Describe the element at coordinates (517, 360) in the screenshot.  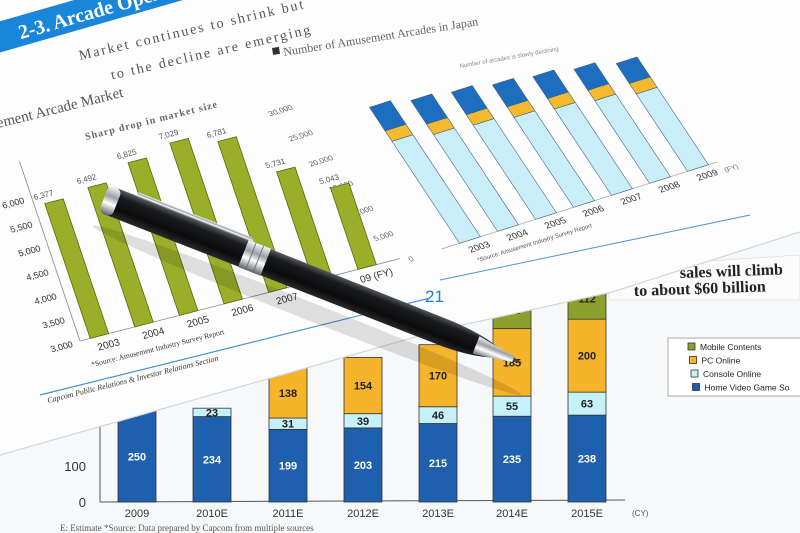
I see `pen-nib` at that location.